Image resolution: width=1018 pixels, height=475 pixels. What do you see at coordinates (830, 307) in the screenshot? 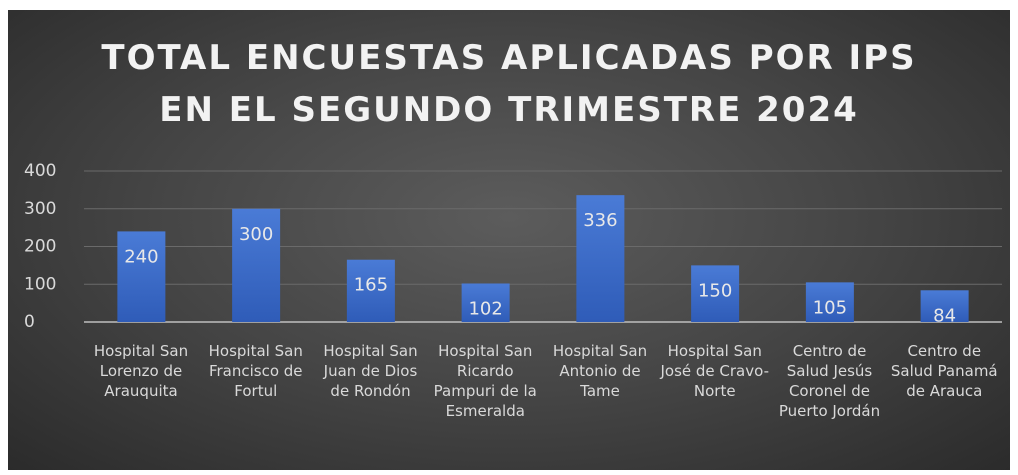
I see `value-label: 105` at bounding box center [830, 307].